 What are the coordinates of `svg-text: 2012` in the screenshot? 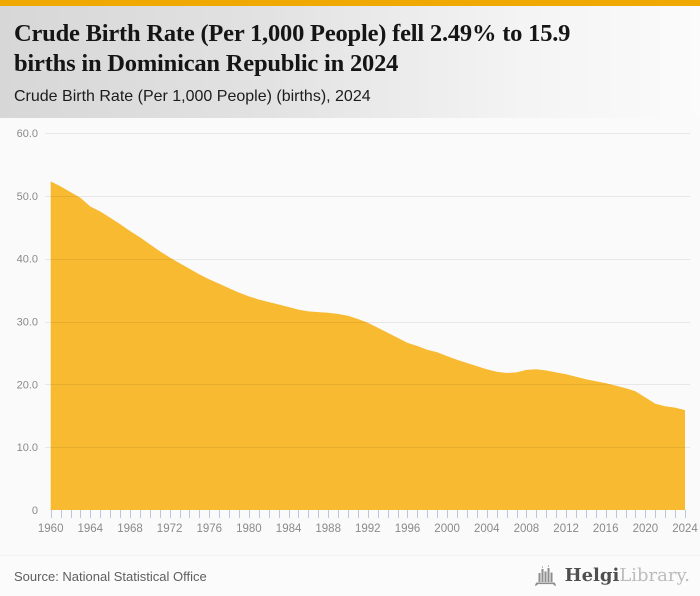 It's located at (566, 529).